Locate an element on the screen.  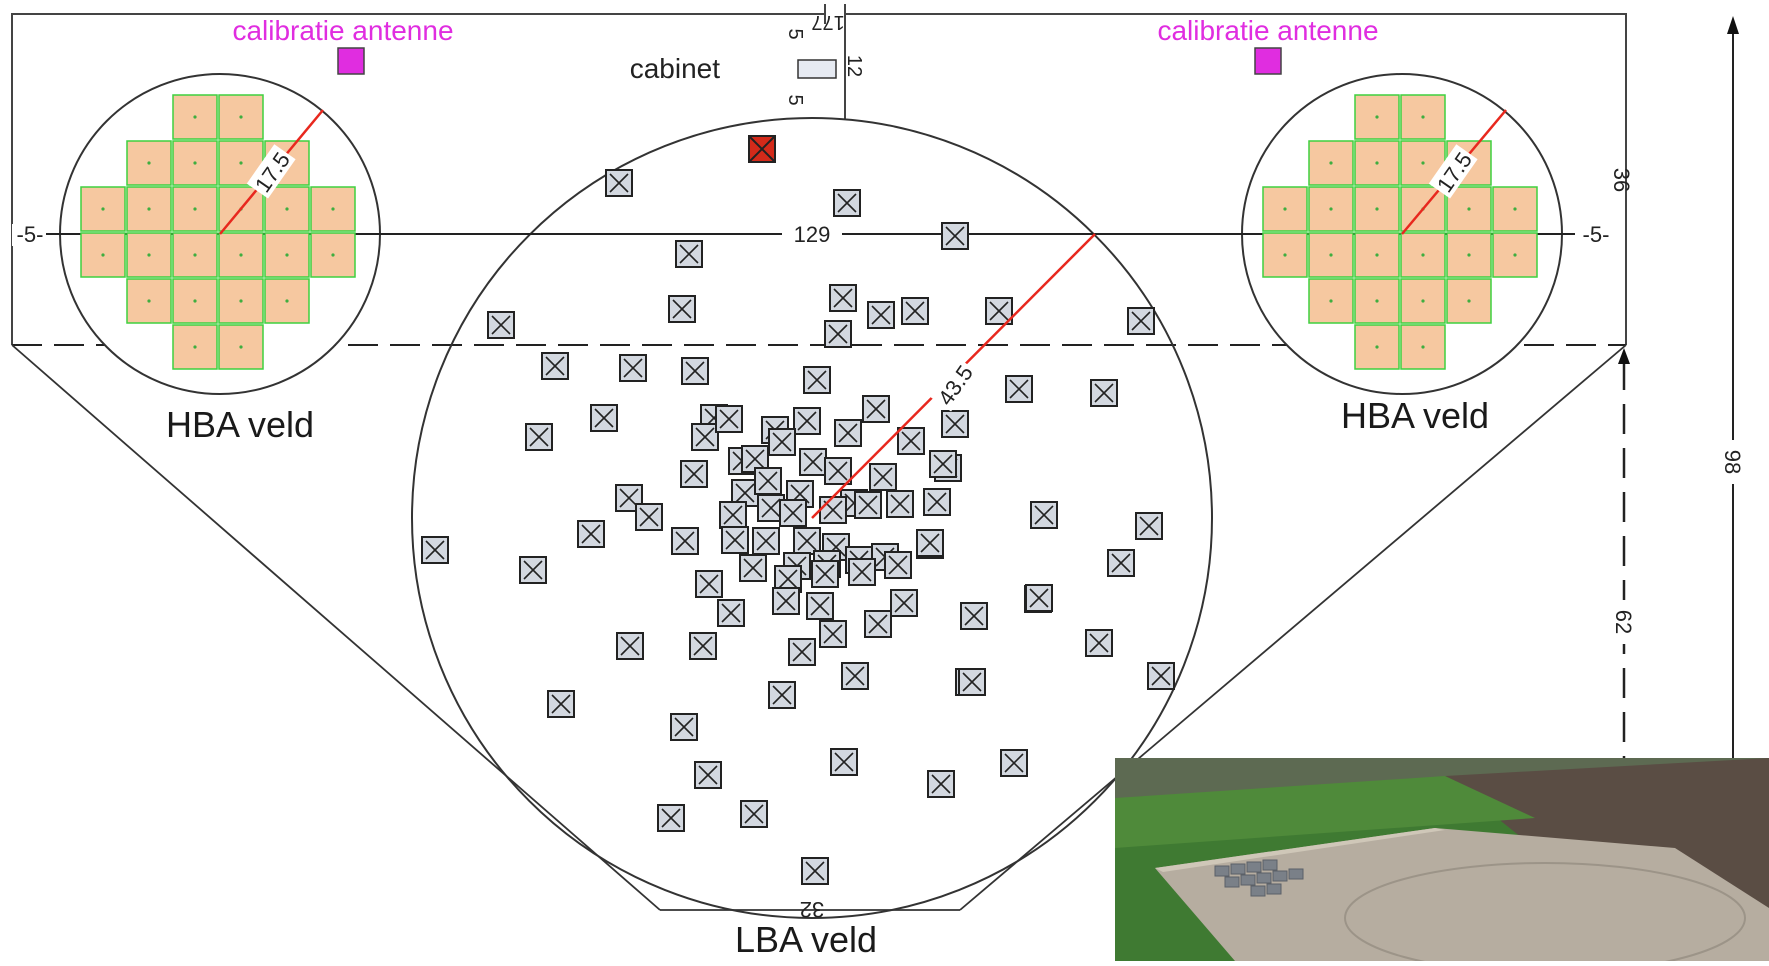
hba-left-tiles is located at coordinates (218, 232).